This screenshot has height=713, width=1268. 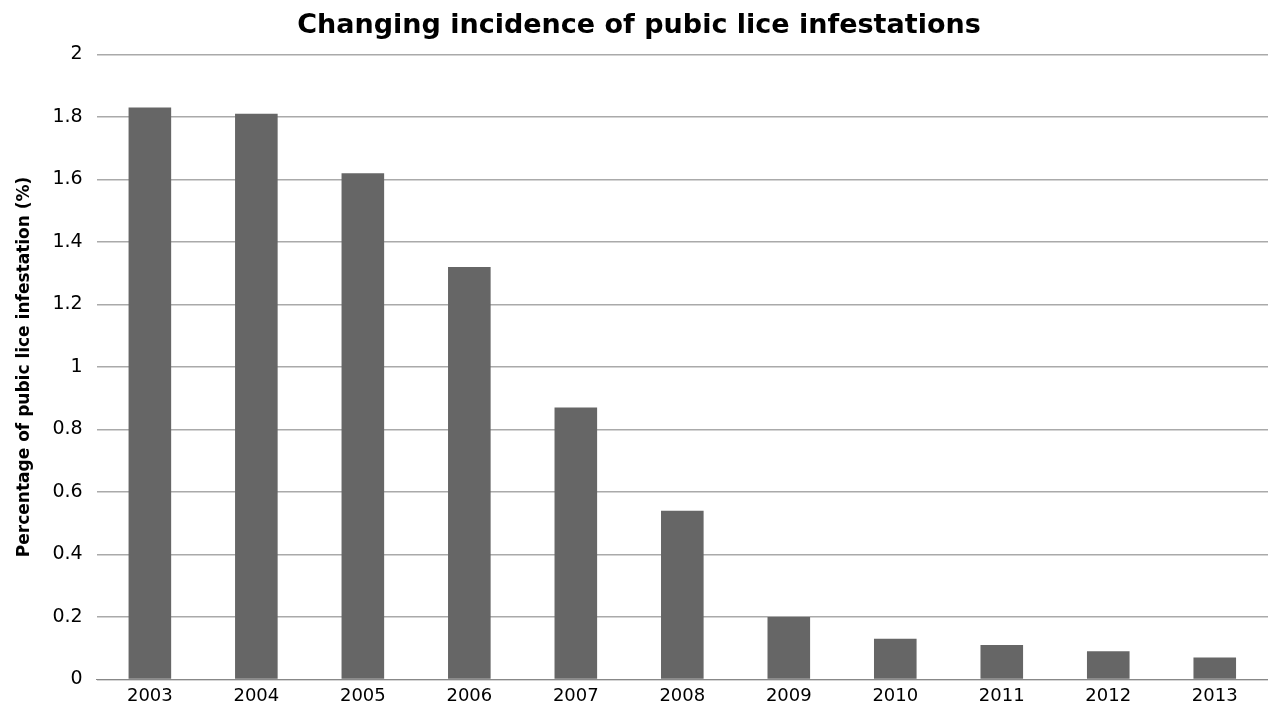 I want to click on y-tick-label: 1, so click(x=76, y=364).